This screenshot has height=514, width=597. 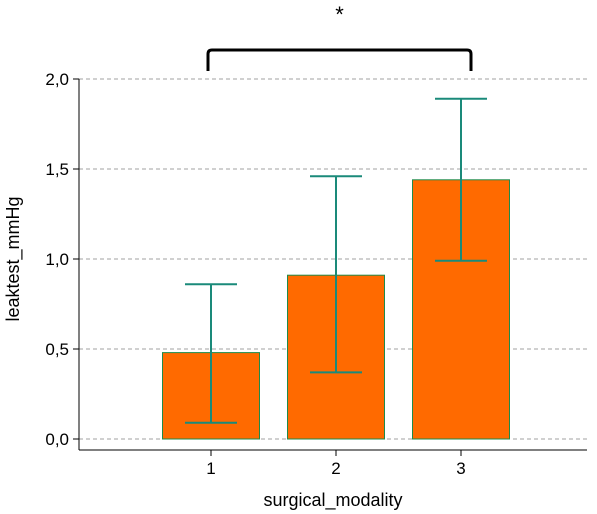 I want to click on x-ticks: 1 2 3, so click(x=336, y=464).